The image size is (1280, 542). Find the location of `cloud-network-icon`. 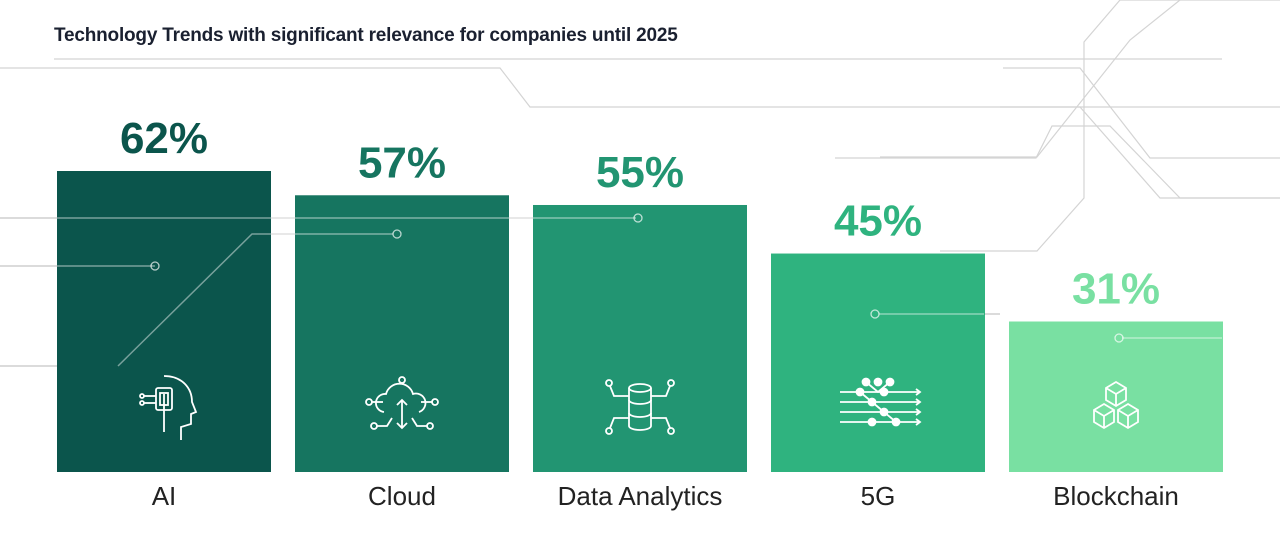

cloud-network-icon is located at coordinates (402, 403).